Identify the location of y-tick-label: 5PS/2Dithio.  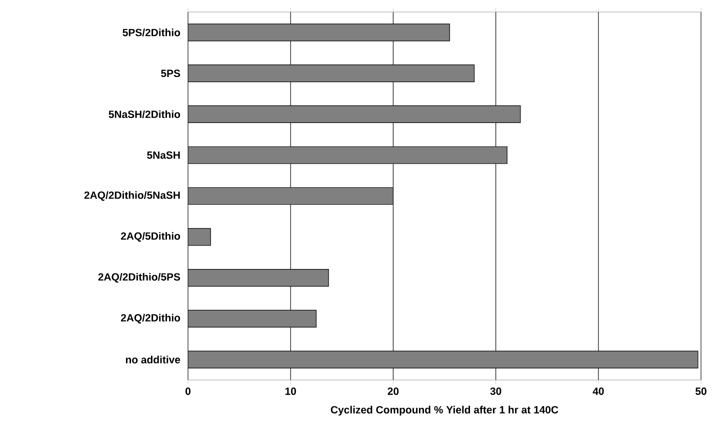
(151, 32).